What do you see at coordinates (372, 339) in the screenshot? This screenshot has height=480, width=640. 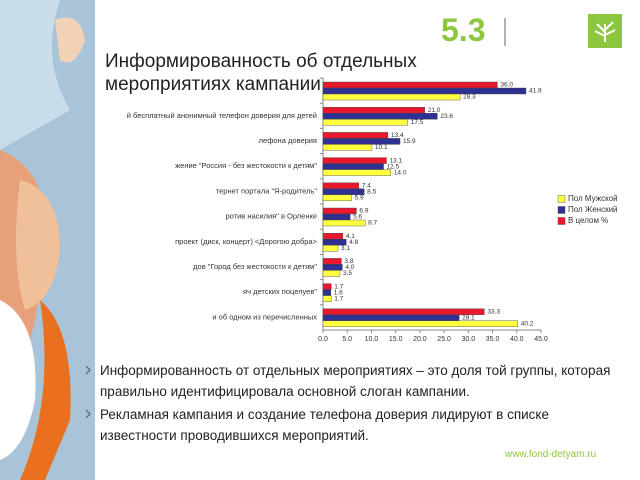 I see `x-tick-label: 10.0` at bounding box center [372, 339].